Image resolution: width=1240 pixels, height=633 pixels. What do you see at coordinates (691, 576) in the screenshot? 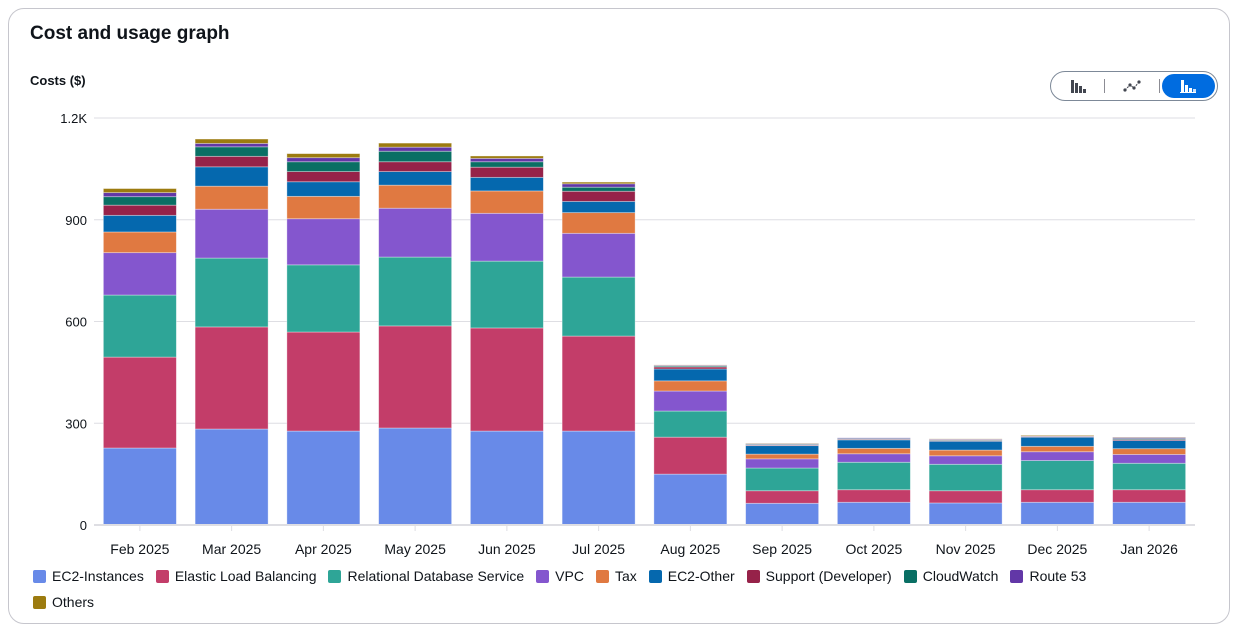
I see `legend-item: EC2-Other` at bounding box center [691, 576].